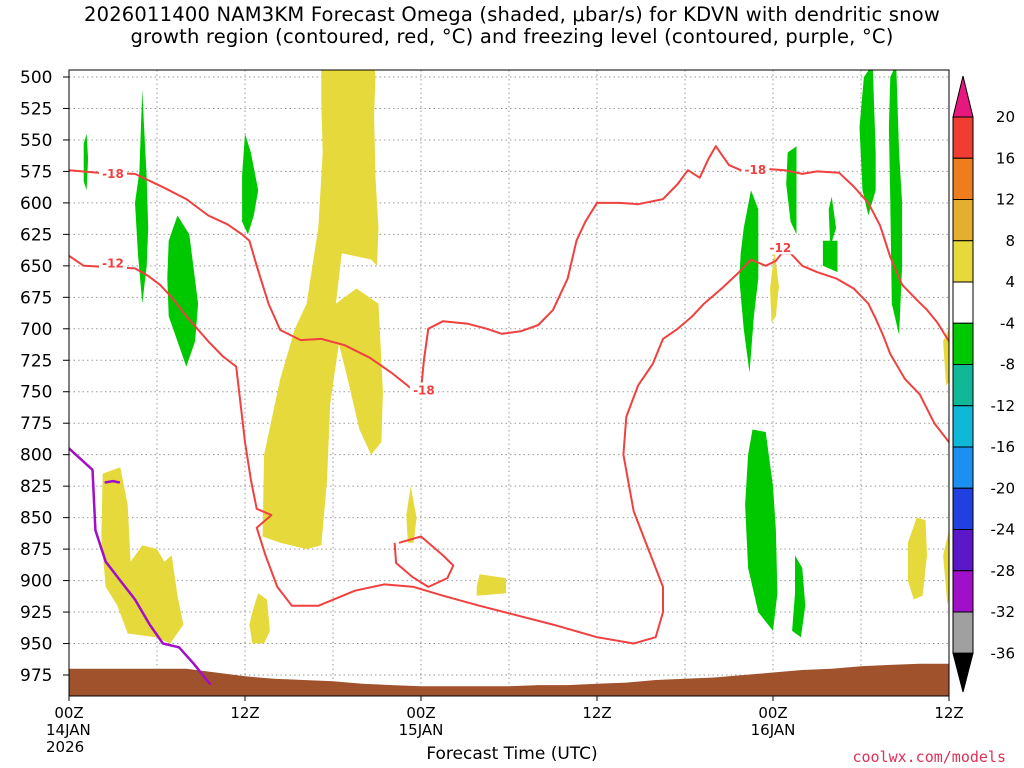 The width and height of the screenshot is (1024, 768). I want to click on y-tick-label: 525, so click(36, 109).